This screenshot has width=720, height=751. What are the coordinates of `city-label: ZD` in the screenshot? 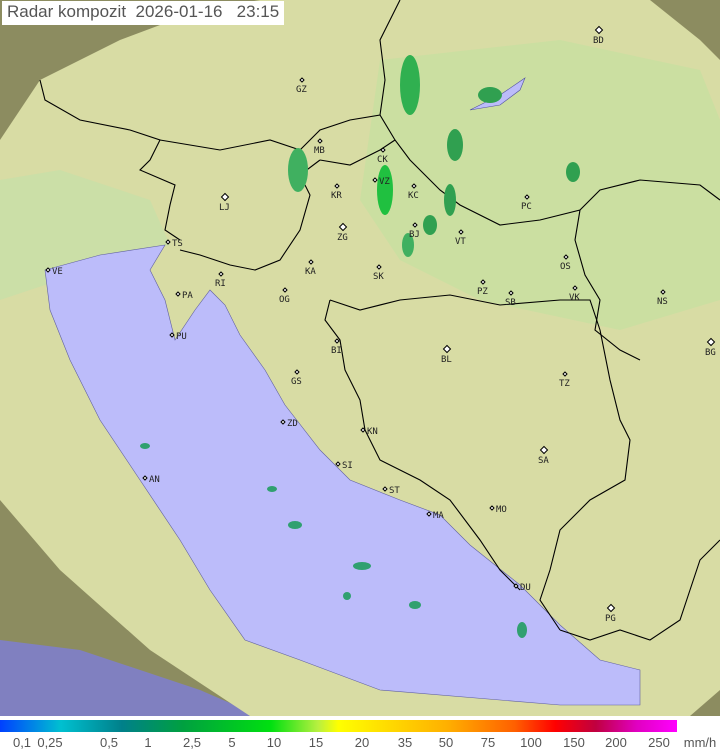 It's located at (292, 424).